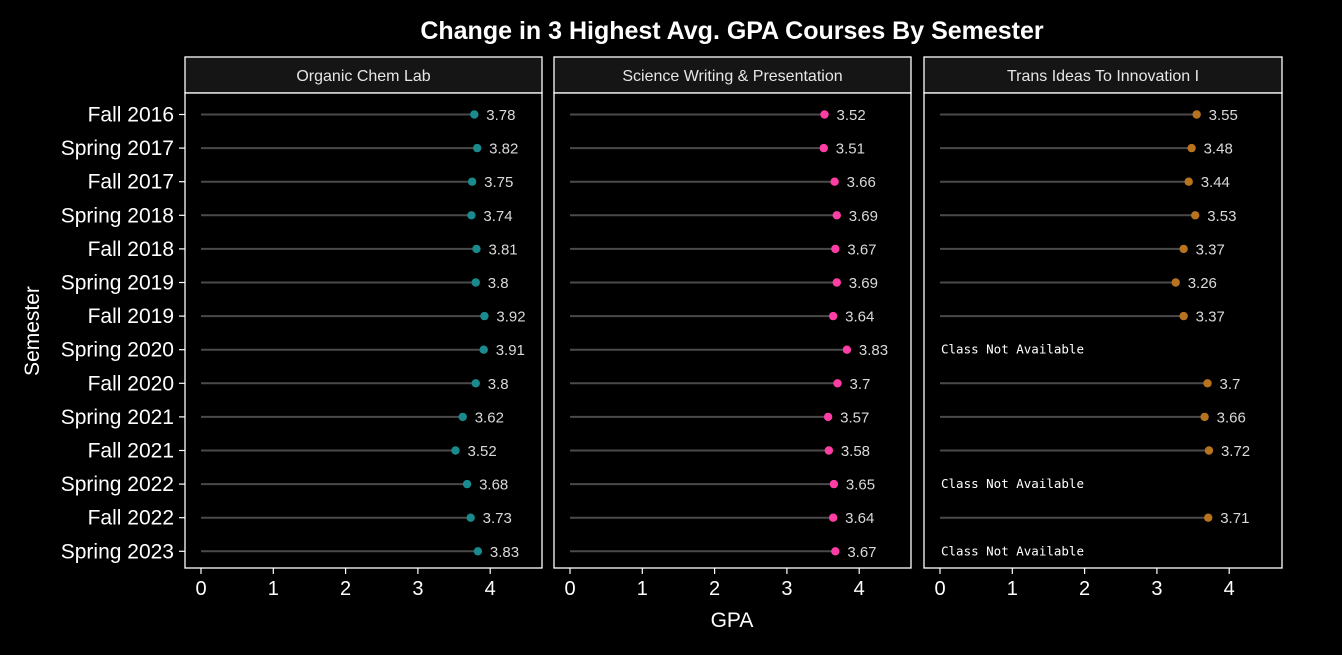 The width and height of the screenshot is (1342, 655). I want to click on data-label: 3.44, so click(1215, 182).